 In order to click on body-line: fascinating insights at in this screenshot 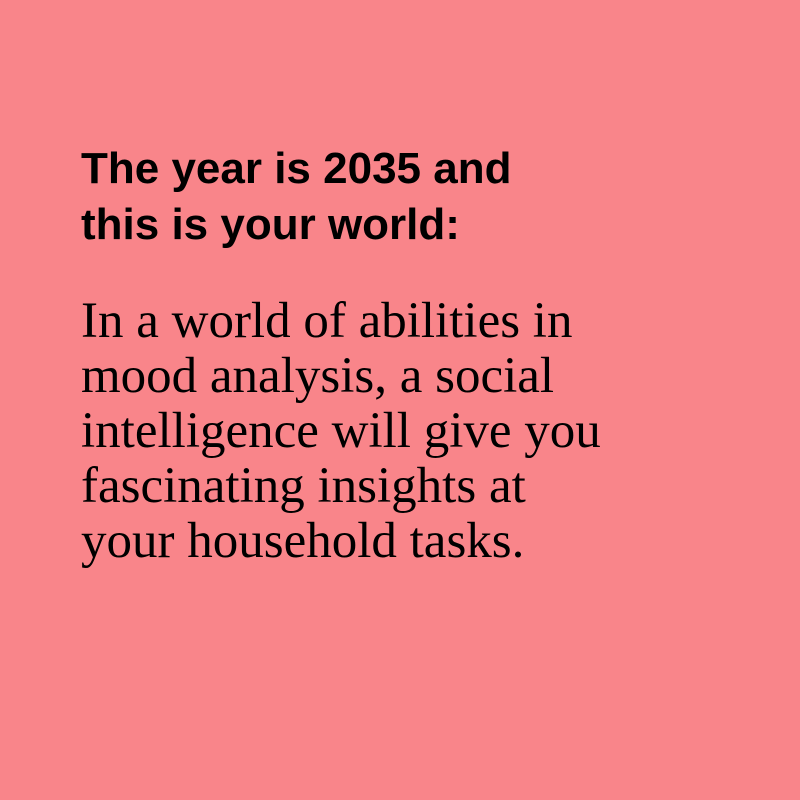, I will do `click(303, 486)`.